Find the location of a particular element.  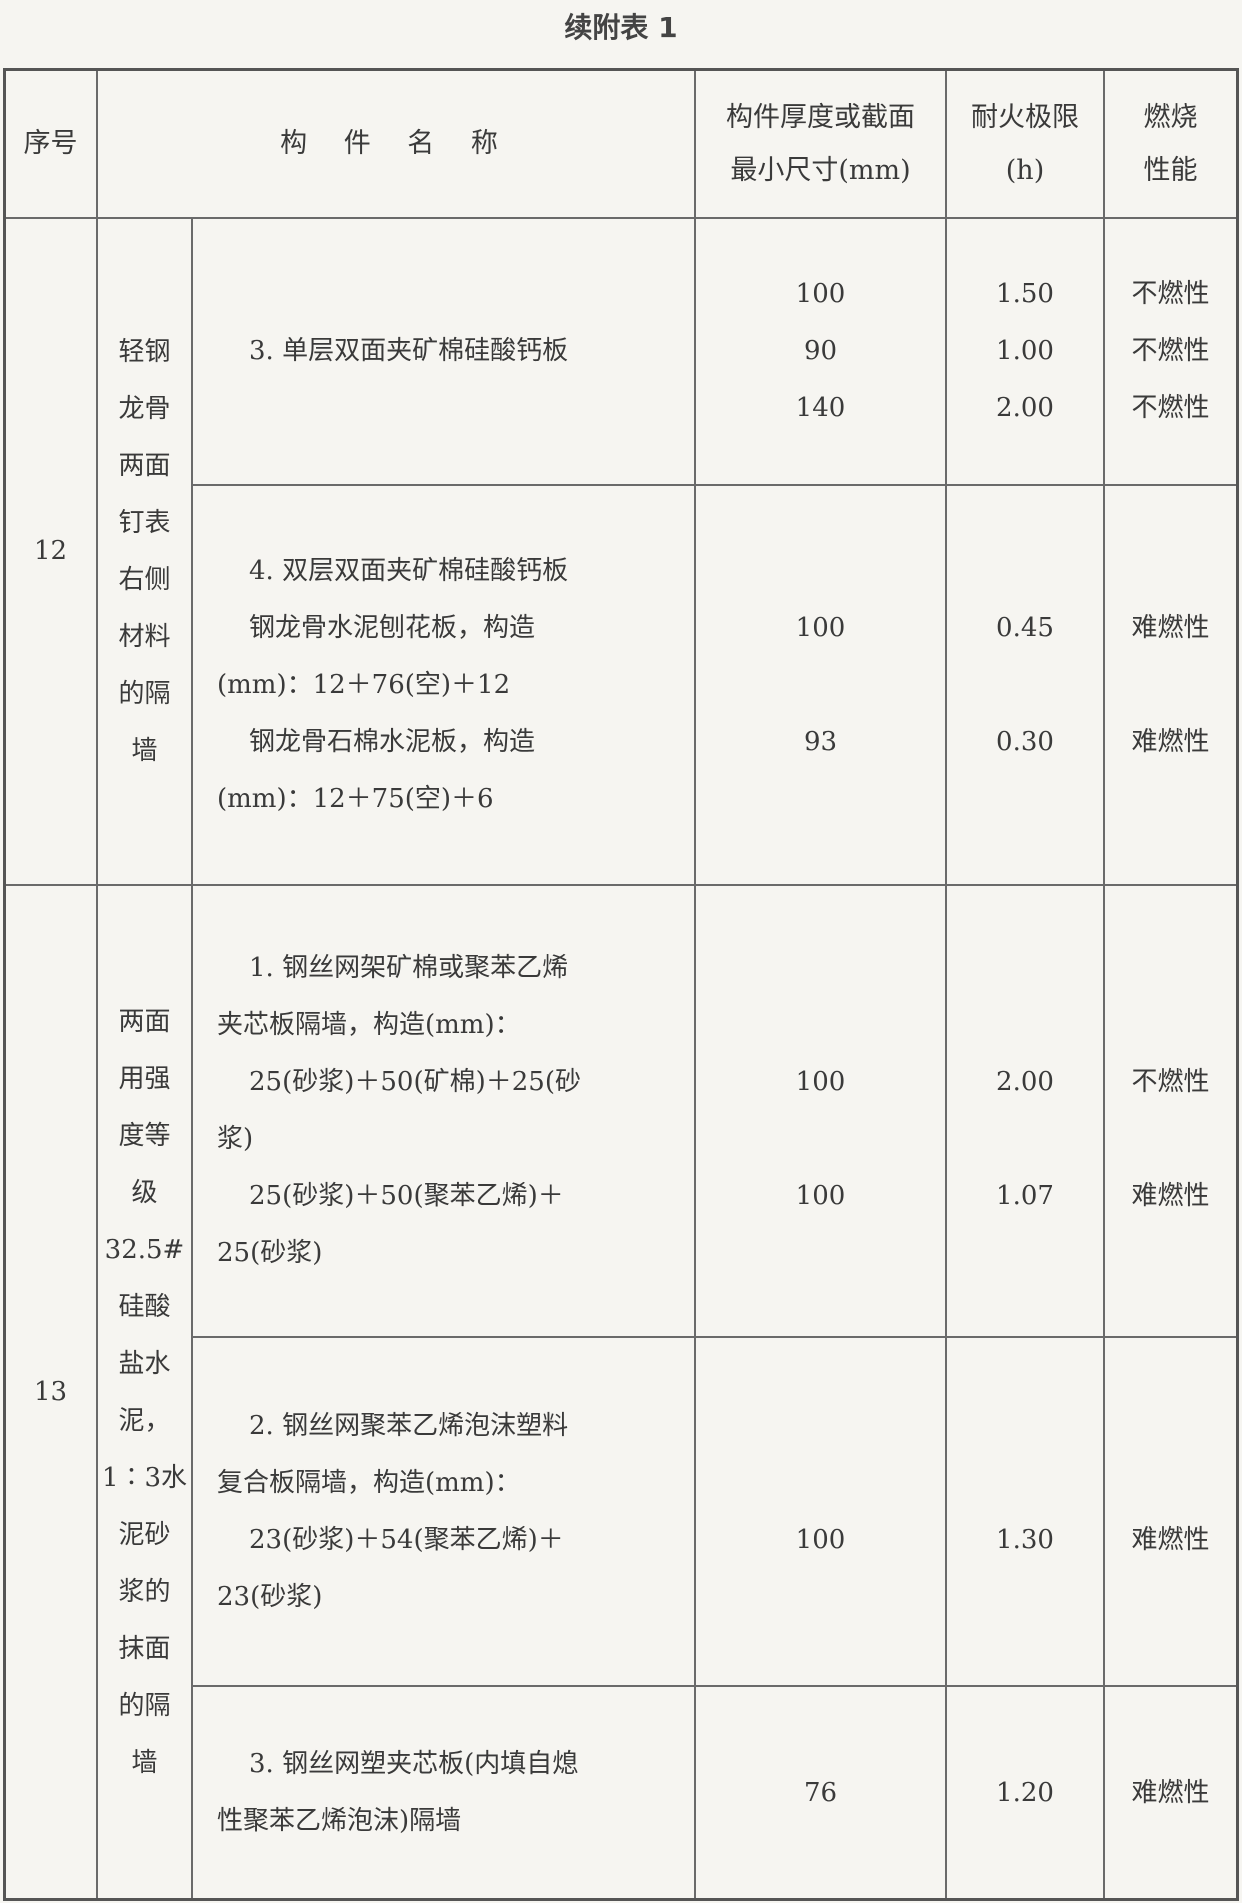

item-name-line: 25(砂浆)＋50(矿棉)＋25(砂 is located at coordinates (415, 1082).